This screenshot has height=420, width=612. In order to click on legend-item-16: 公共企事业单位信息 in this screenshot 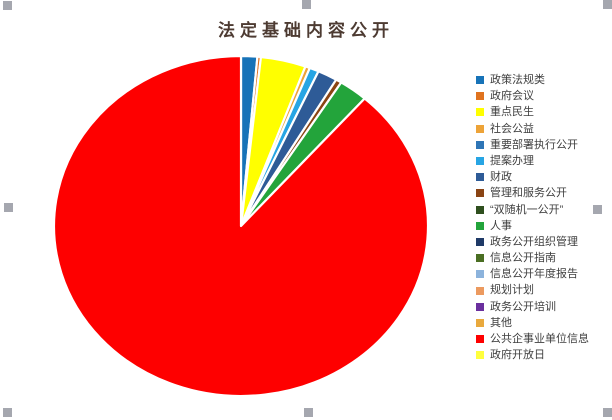, I will do `click(543, 339)`.